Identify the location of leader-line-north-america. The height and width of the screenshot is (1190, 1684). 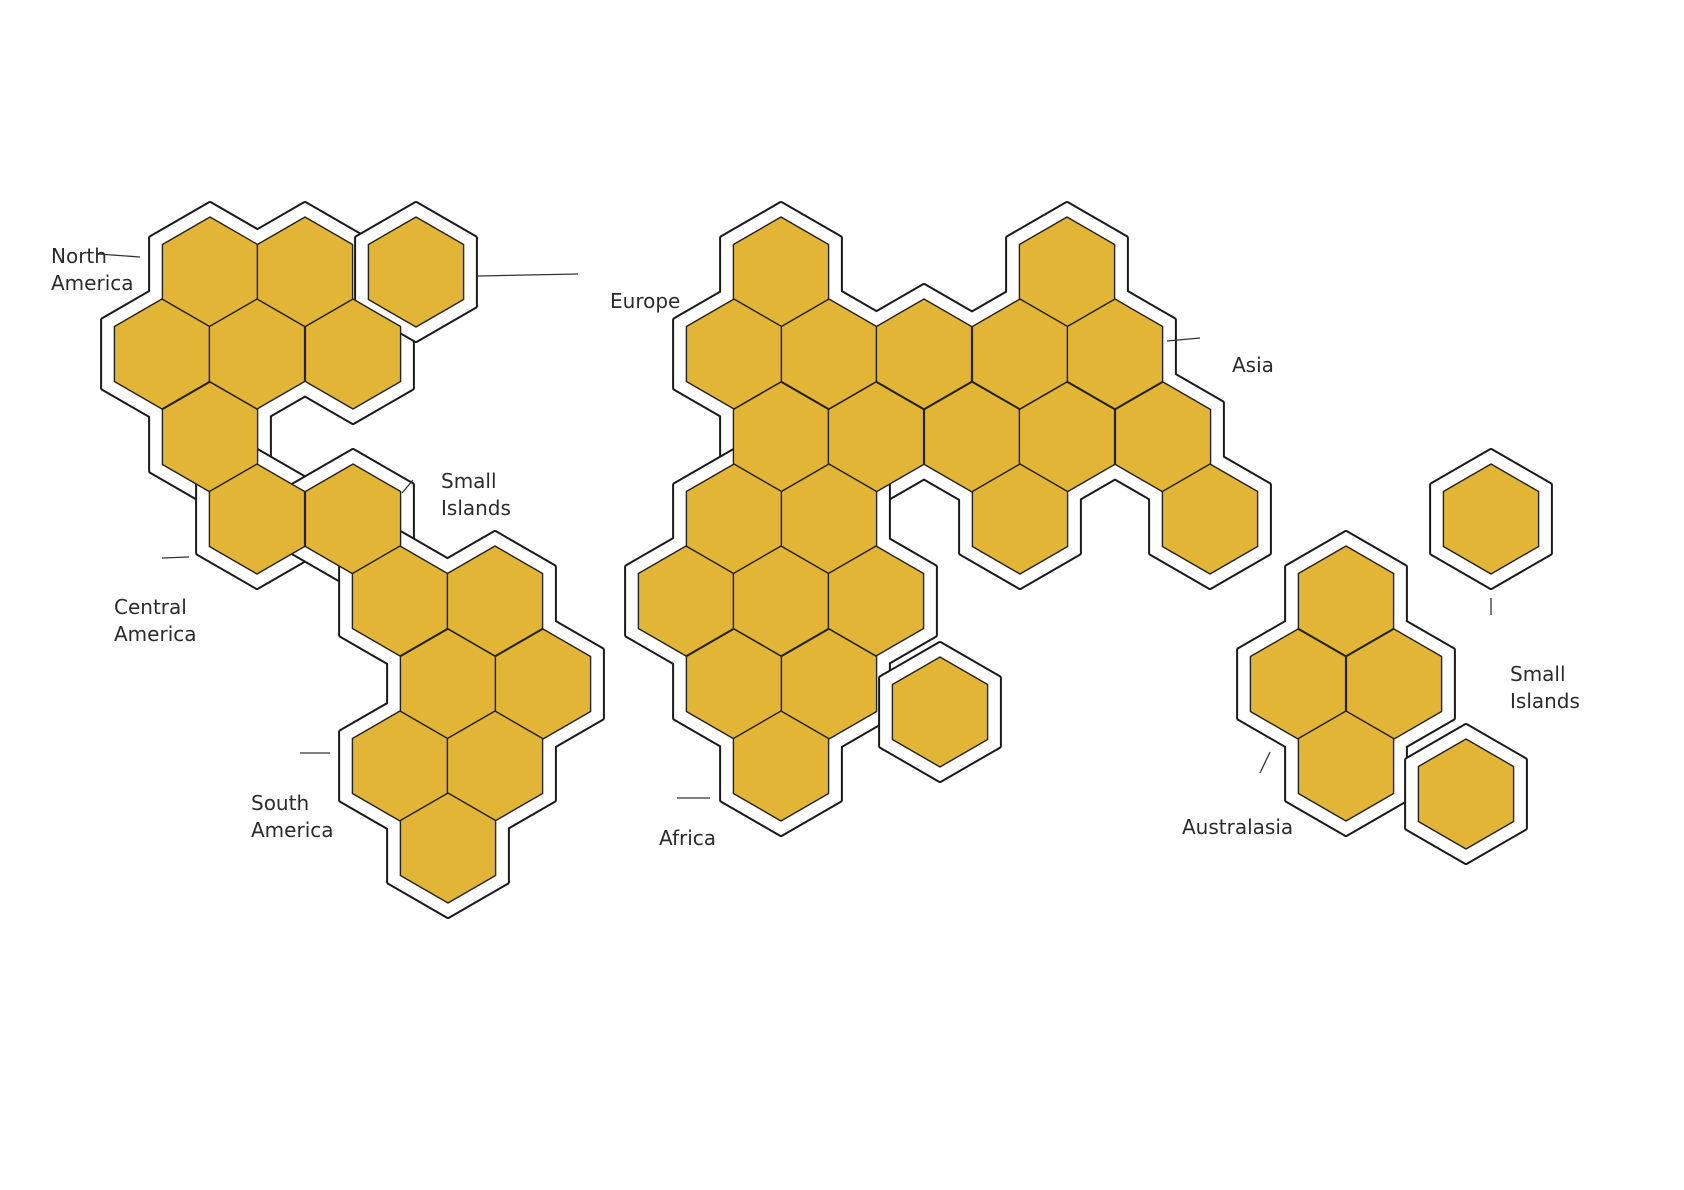
(119, 255).